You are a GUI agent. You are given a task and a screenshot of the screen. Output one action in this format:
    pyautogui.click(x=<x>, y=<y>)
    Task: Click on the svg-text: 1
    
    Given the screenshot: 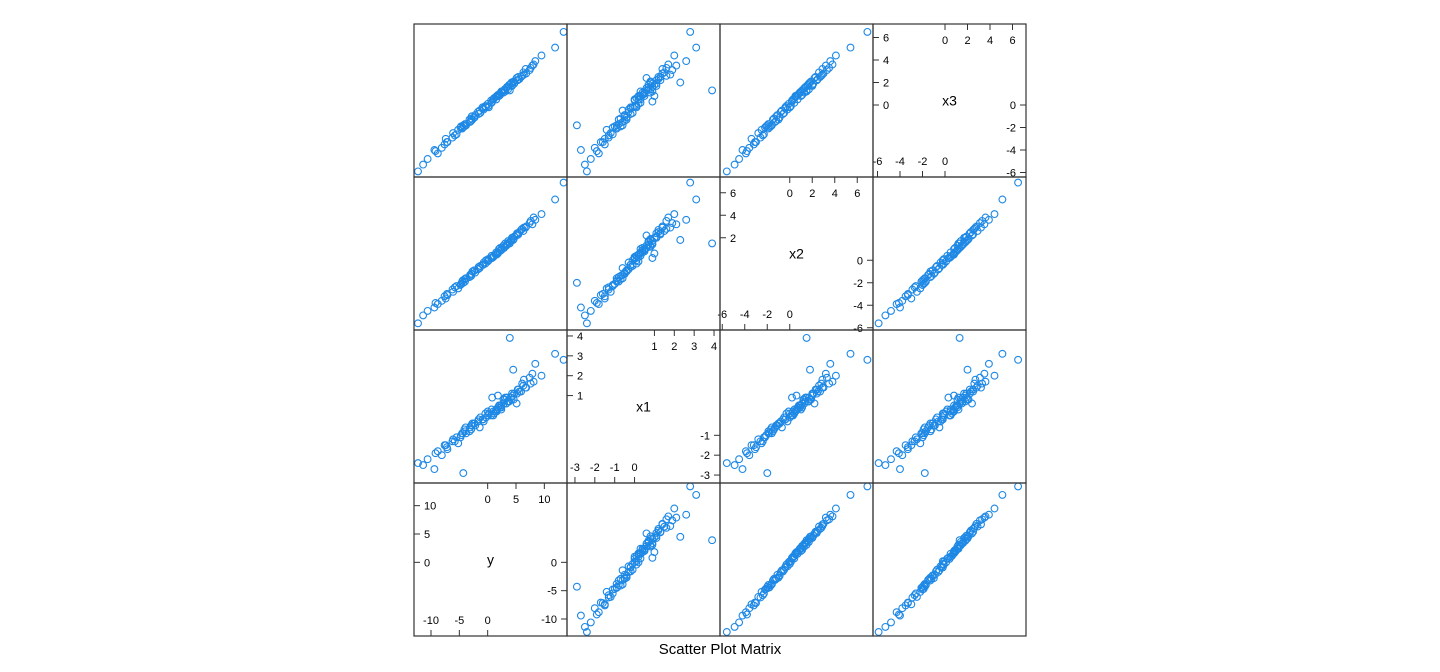 What is the action you would take?
    pyautogui.click(x=654, y=347)
    